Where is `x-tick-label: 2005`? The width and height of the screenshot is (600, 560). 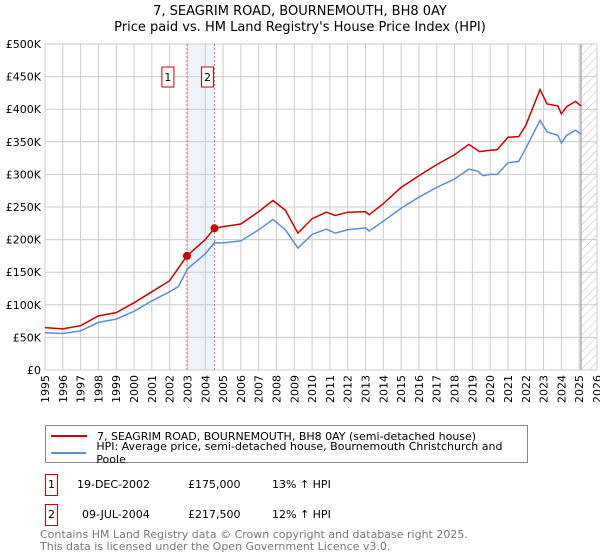 x-tick-label: 2005 is located at coordinates (223, 389).